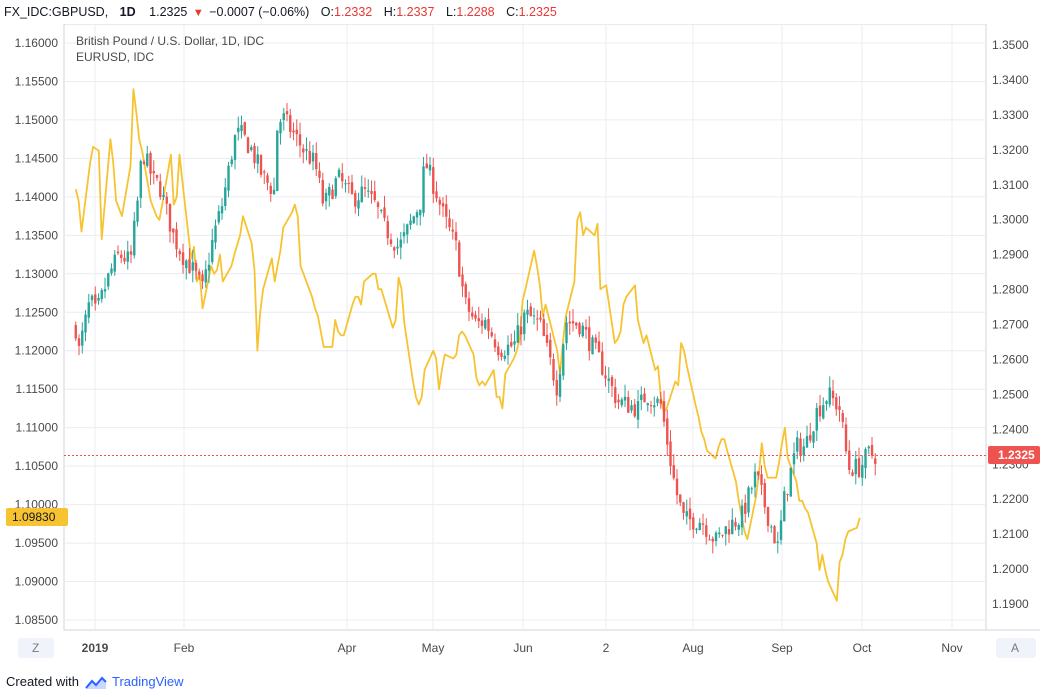  Describe the element at coordinates (115, 57) in the screenshot. I see `legend-compare: EURUSD, IDC` at that location.